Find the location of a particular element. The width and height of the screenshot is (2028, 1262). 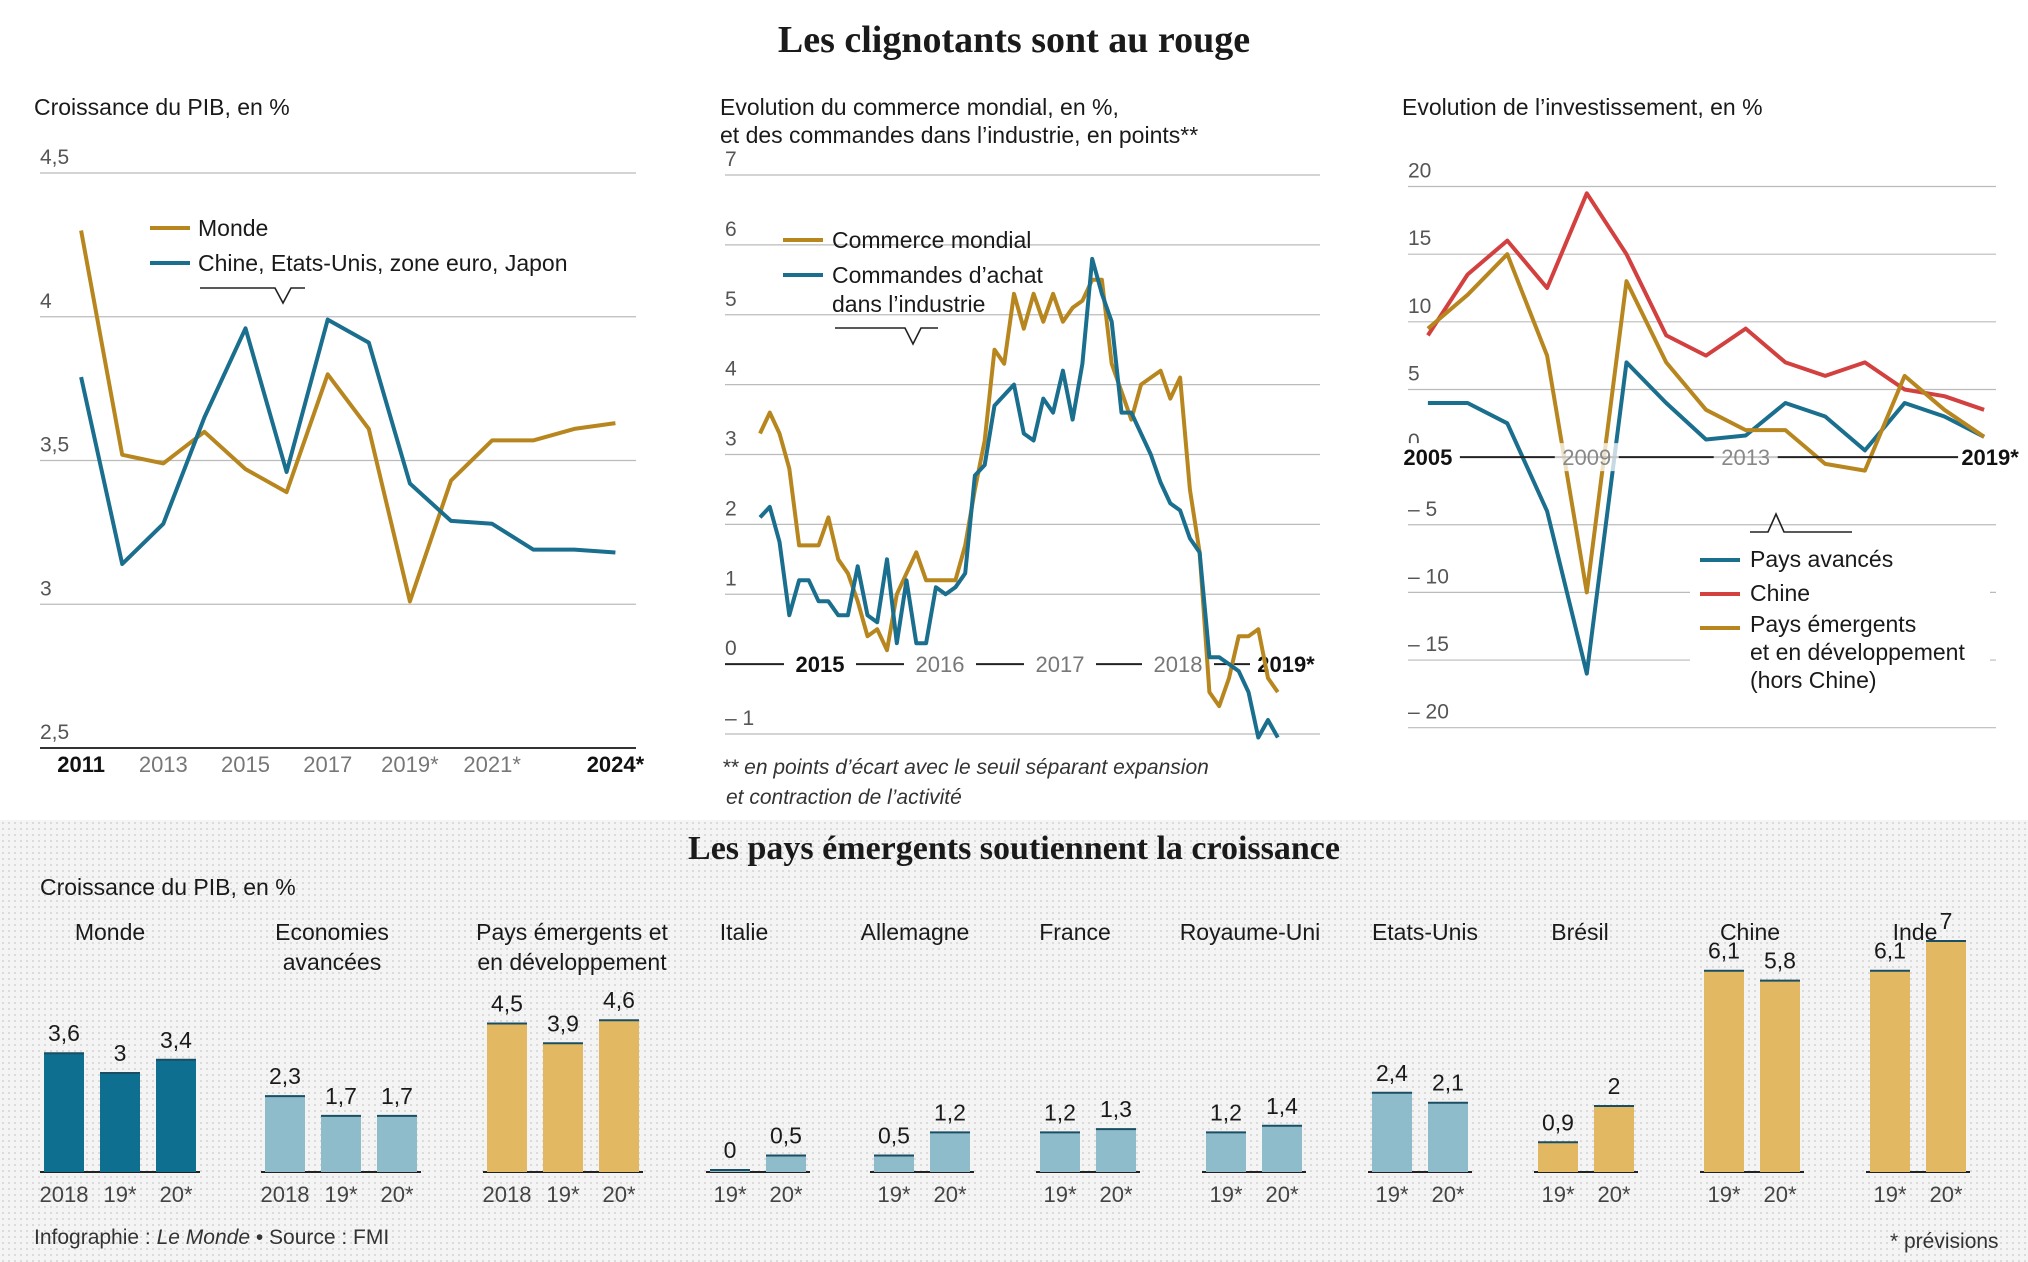

x-tick-label: 2005 is located at coordinates (1427, 457).